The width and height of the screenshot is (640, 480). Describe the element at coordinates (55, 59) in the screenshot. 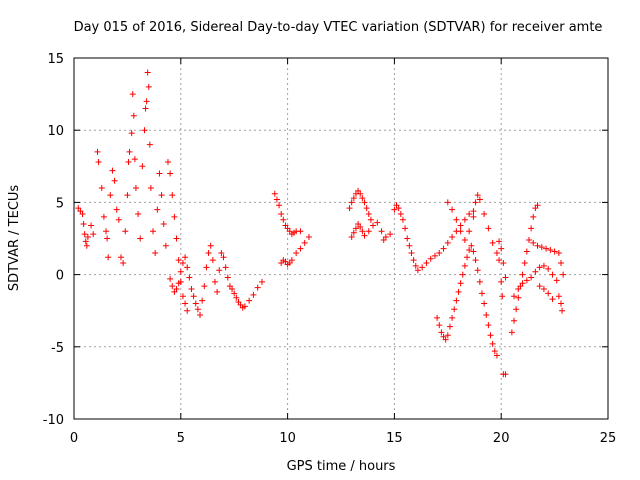

I see `y-tick-label: 15` at that location.